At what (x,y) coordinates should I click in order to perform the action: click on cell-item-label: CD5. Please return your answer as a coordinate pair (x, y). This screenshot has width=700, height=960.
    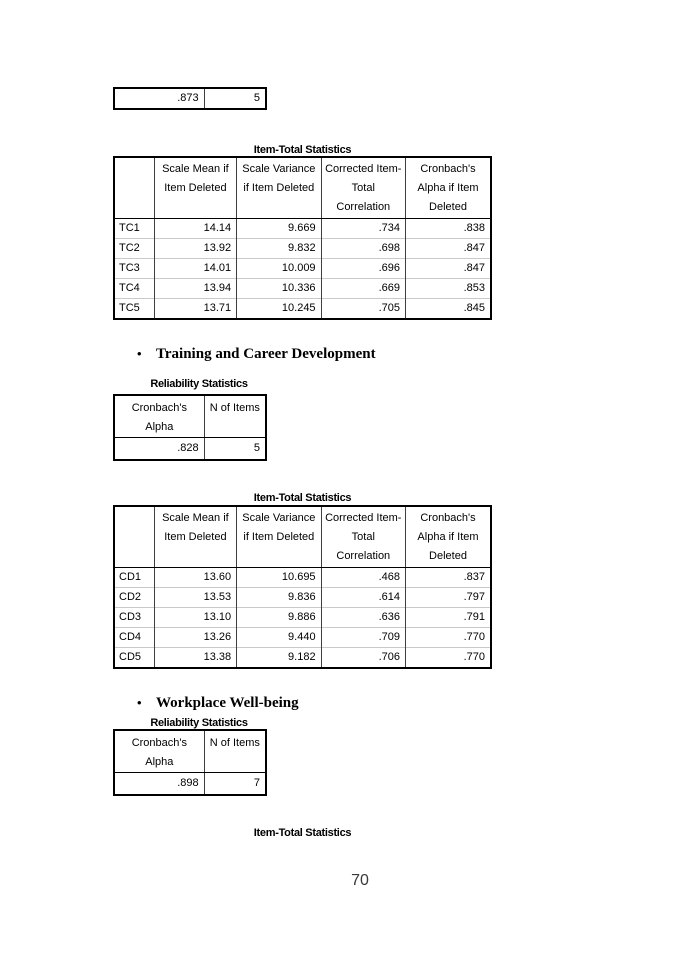
    Looking at the image, I should click on (134, 657).